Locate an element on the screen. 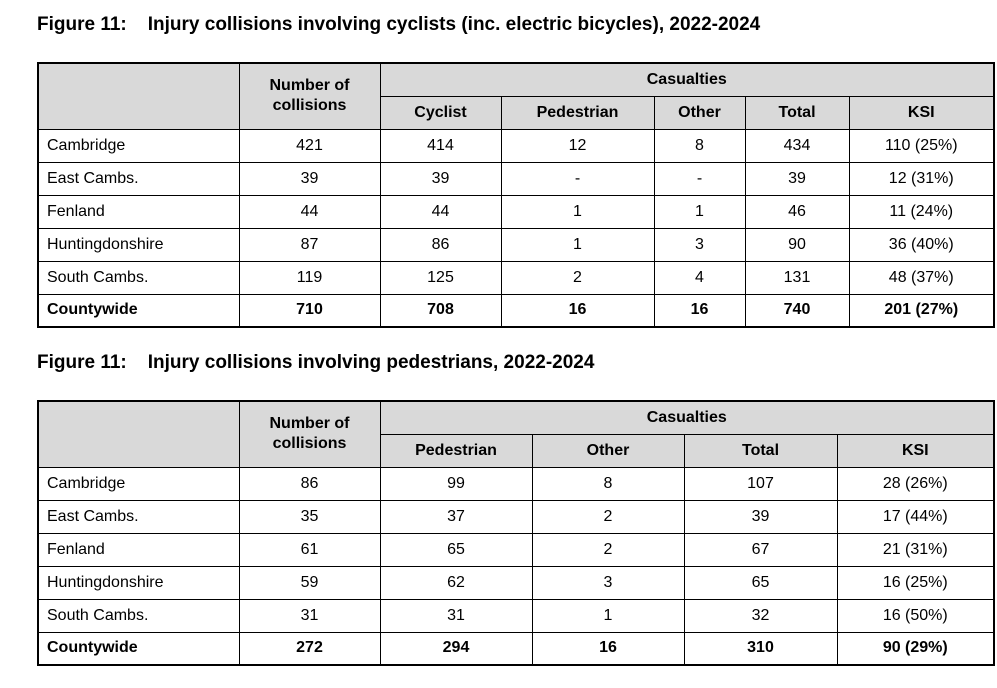 Image resolution: width=997 pixels, height=688 pixels. casualty-cell: 16 (25%) is located at coordinates (915, 582).